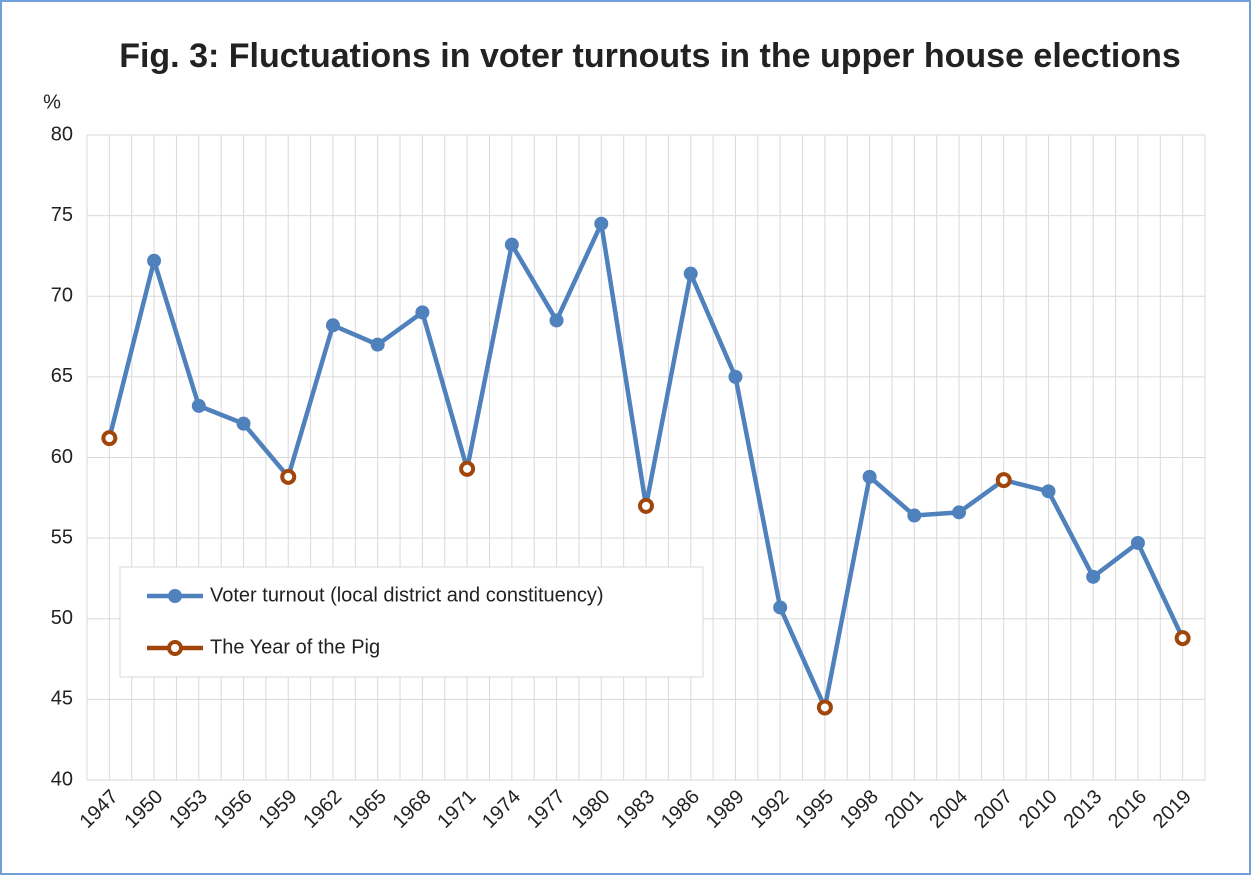  I want to click on y-tick-label: 75, so click(62, 215).